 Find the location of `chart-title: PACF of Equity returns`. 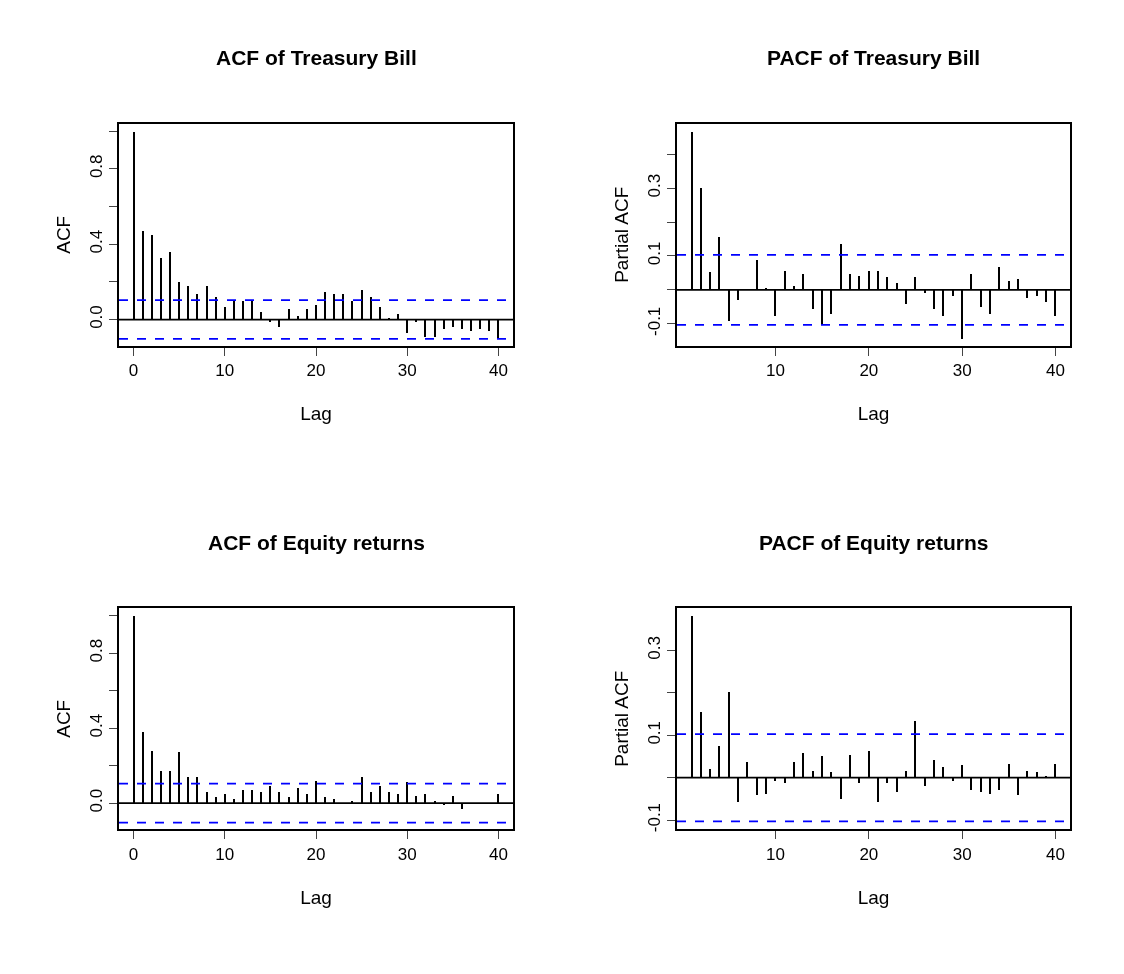

chart-title: PACF of Equity returns is located at coordinates (874, 542).